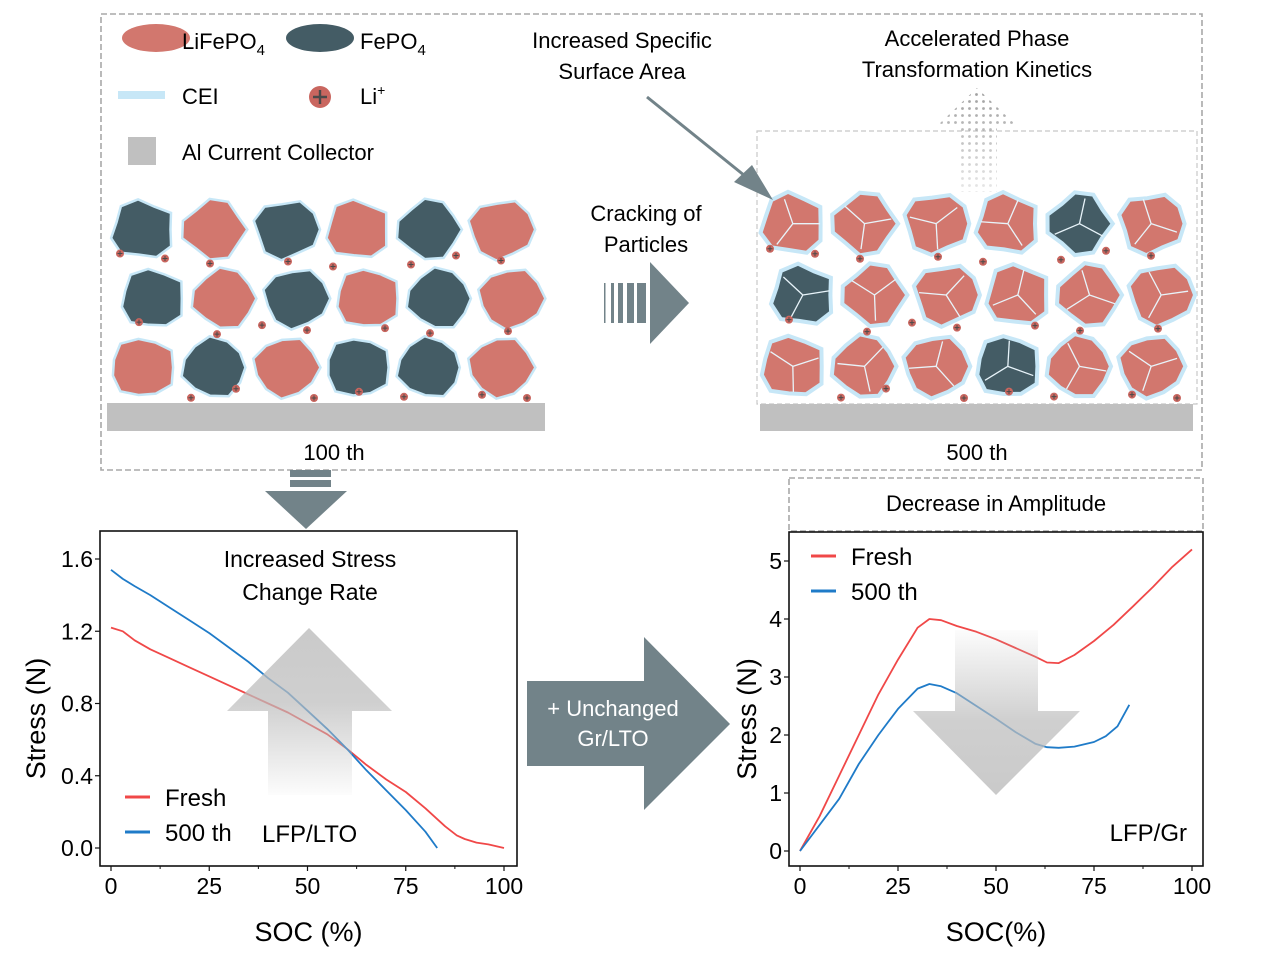  I want to click on label-100th: 100 th, so click(333, 452).